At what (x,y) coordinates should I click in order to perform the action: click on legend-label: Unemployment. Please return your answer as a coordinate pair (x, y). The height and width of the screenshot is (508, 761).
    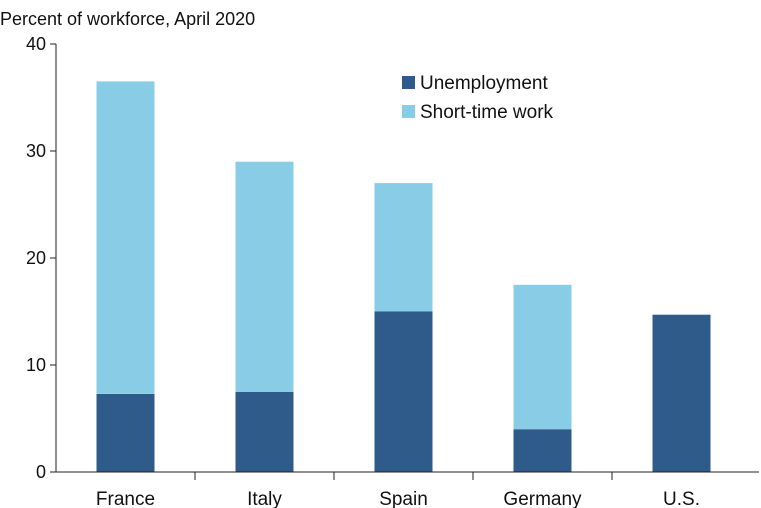
    Looking at the image, I should click on (484, 83).